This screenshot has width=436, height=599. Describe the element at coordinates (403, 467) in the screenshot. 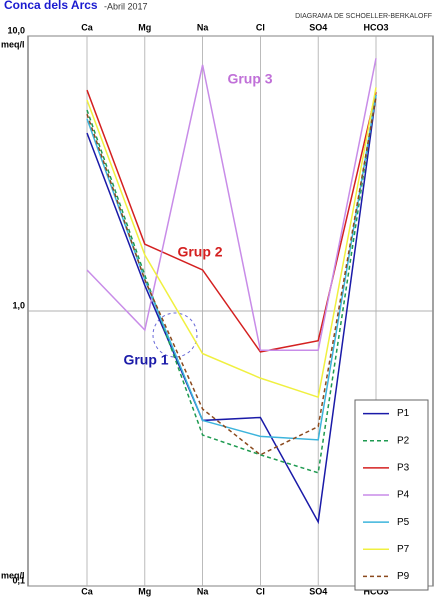

I see `legend-label: P3` at that location.